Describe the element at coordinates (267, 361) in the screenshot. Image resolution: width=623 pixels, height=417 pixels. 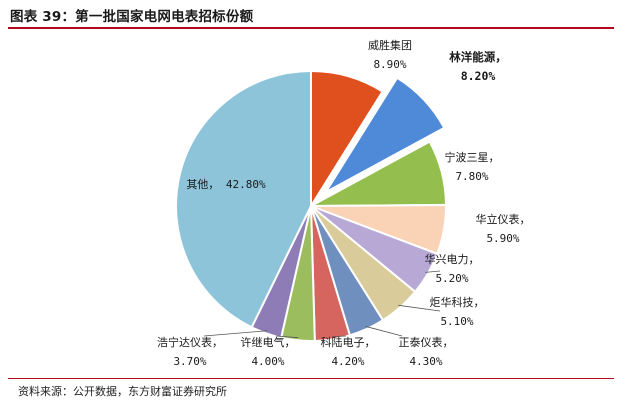
I see `slice-value-label: 4.00%` at that location.